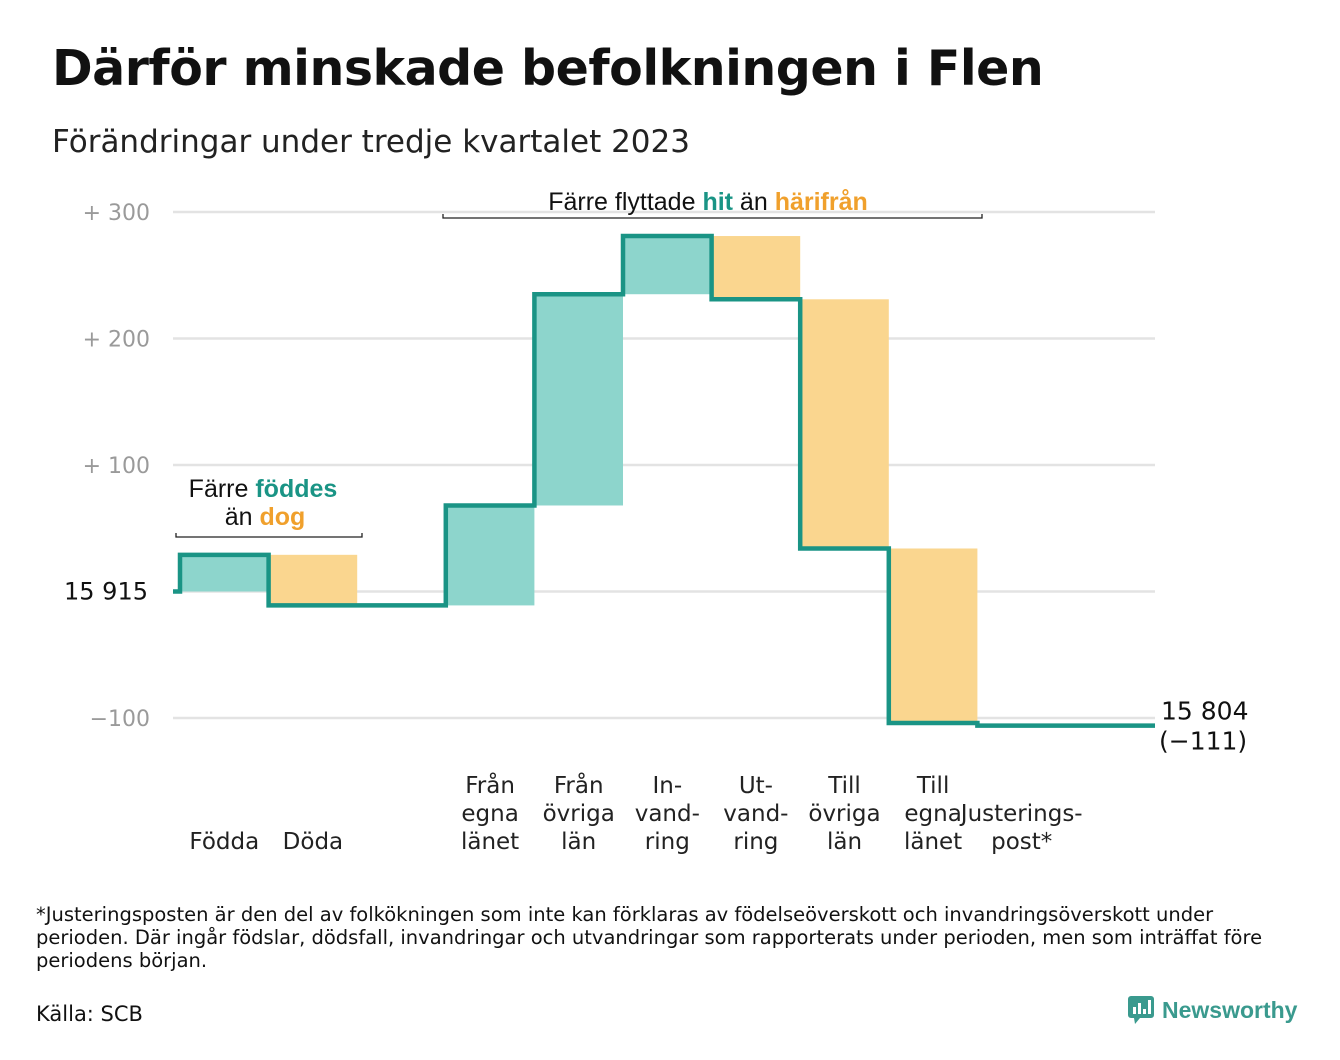  What do you see at coordinates (667, 786) in the screenshot?
I see `x-axis-label: In-` at bounding box center [667, 786].